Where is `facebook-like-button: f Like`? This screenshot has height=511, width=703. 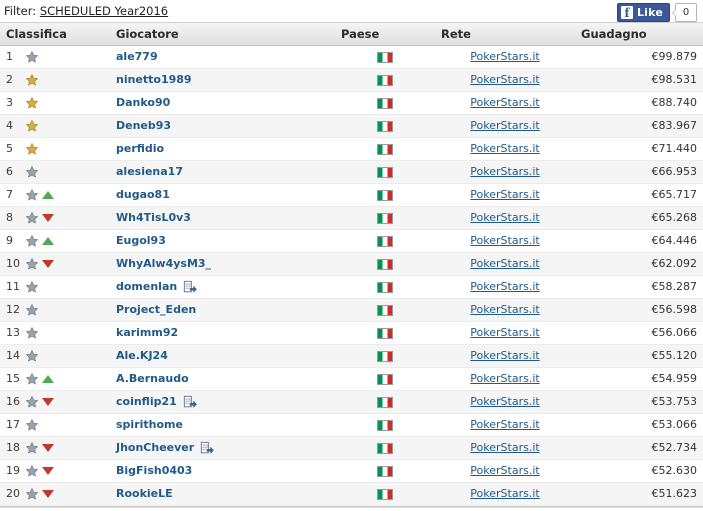 facebook-like-button: f Like is located at coordinates (643, 12).